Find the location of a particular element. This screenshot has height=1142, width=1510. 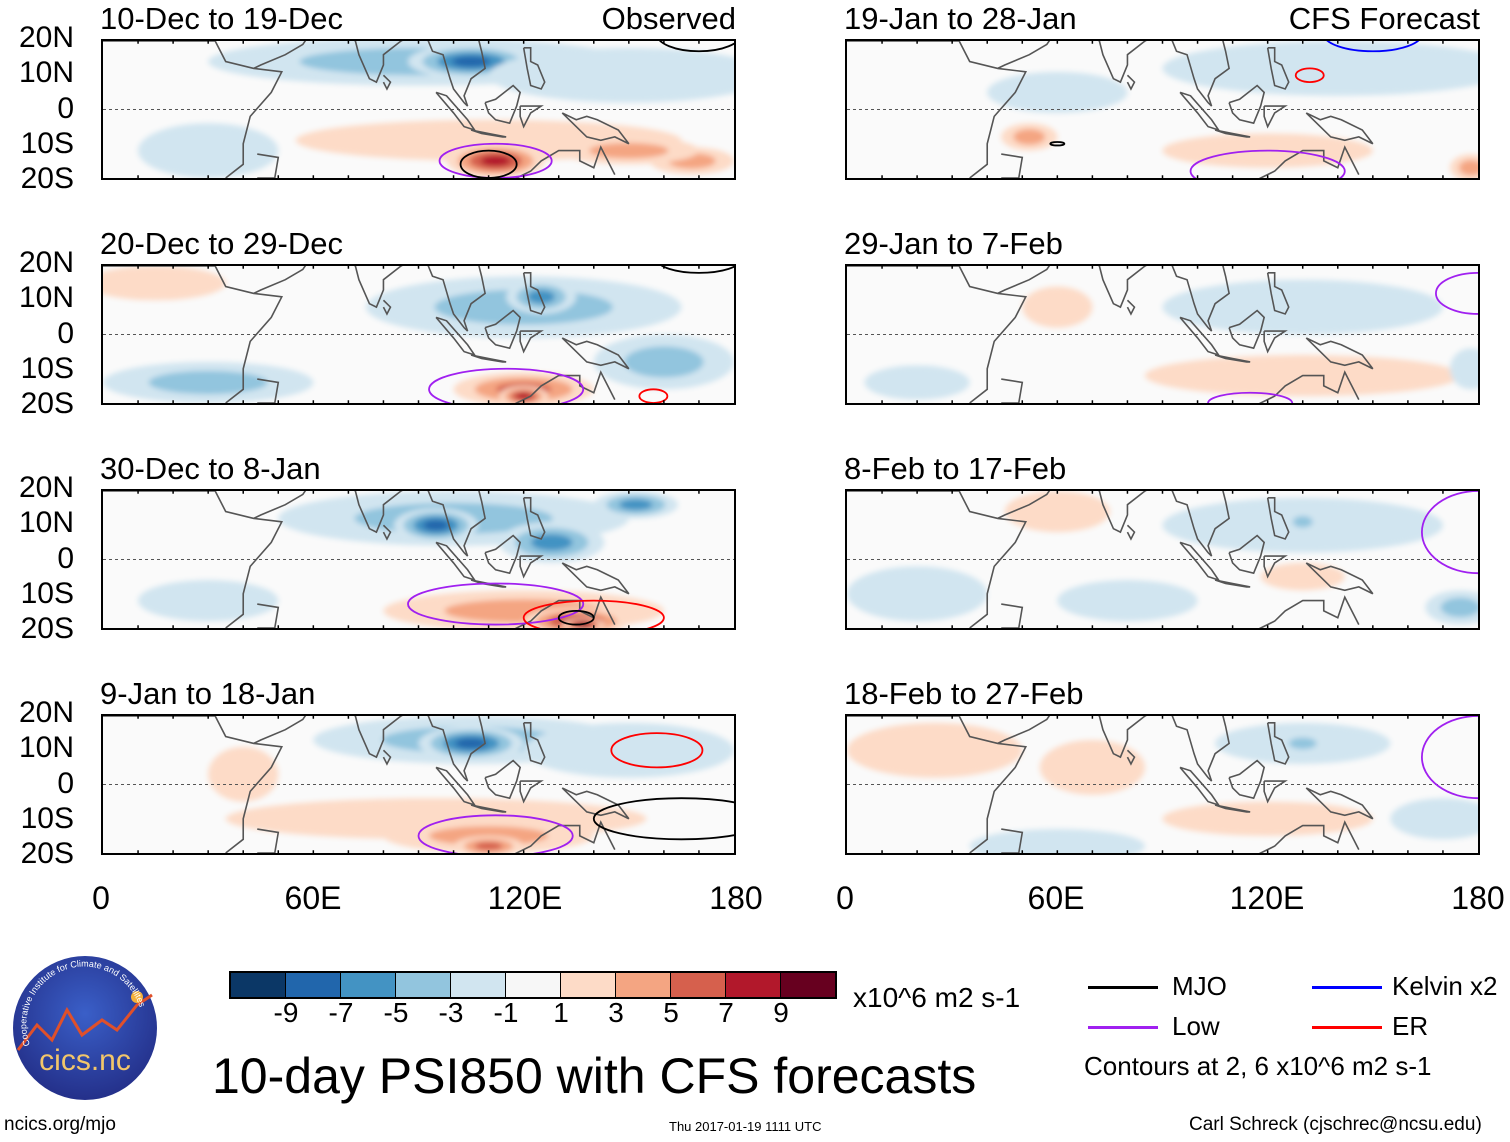

lat-label: 20S is located at coordinates (47, 403).